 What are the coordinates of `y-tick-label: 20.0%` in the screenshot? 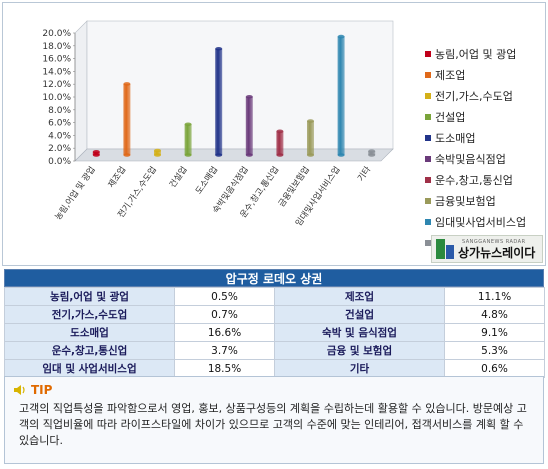 It's located at (56, 34).